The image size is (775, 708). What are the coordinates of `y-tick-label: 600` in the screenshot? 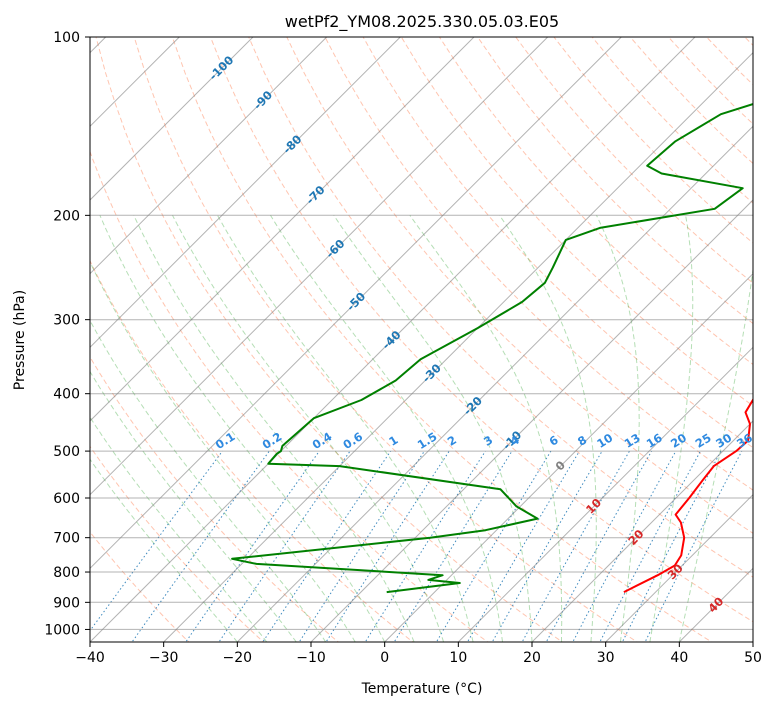 It's located at (66, 499).